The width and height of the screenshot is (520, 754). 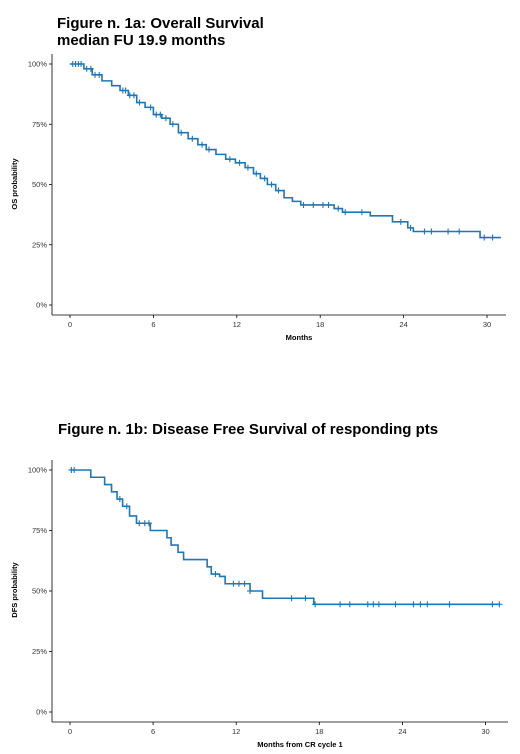 What do you see at coordinates (299, 744) in the screenshot?
I see `chart-1b-x-axis-title: Months from CR cycle 1` at bounding box center [299, 744].